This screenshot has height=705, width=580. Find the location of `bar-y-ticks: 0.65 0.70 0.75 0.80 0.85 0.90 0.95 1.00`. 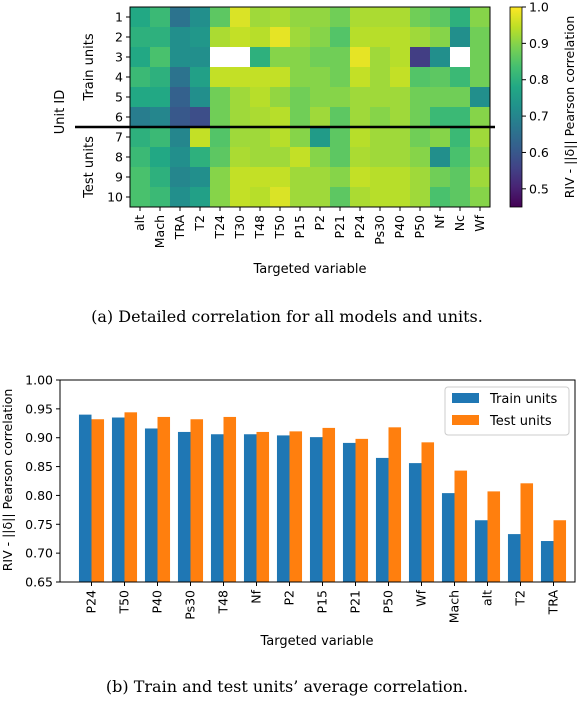

bar-y-ticks: 0.65 0.70 0.75 0.80 0.85 0.90 0.95 1.00 is located at coordinates (42, 481).